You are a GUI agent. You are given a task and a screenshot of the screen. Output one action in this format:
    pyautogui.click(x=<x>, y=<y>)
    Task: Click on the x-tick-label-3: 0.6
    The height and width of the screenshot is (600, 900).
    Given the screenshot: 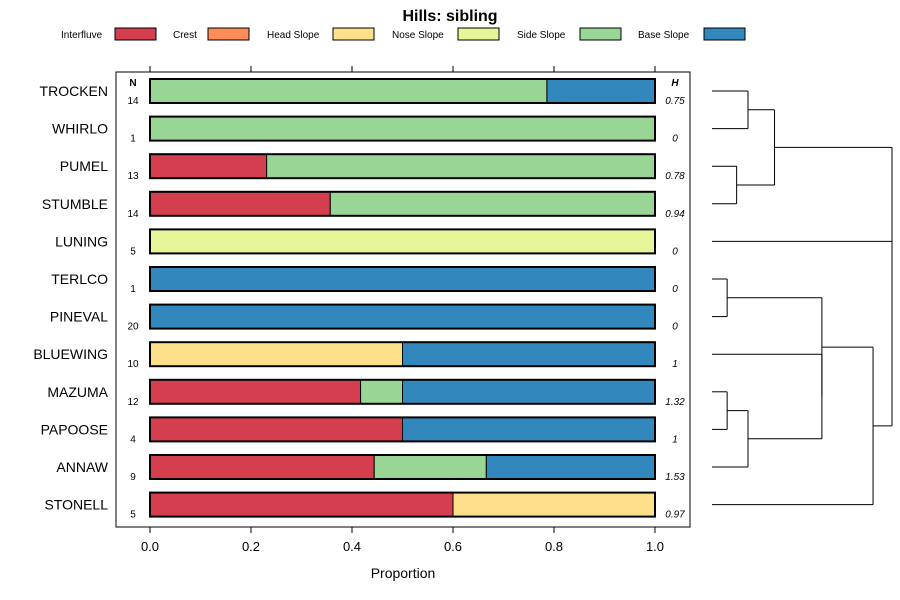 What is the action you would take?
    pyautogui.click(x=453, y=546)
    